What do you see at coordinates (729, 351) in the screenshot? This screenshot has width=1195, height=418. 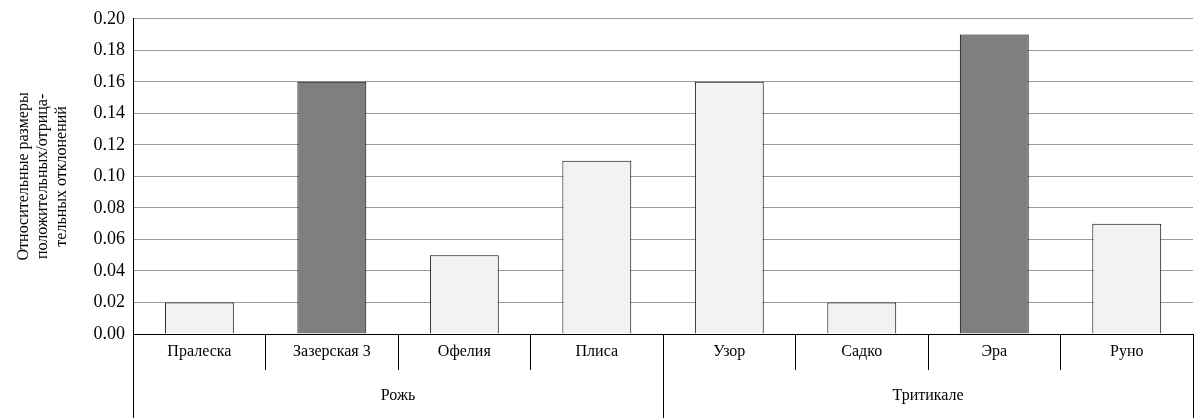 I see `x-tick-label: Узор` at bounding box center [729, 351].